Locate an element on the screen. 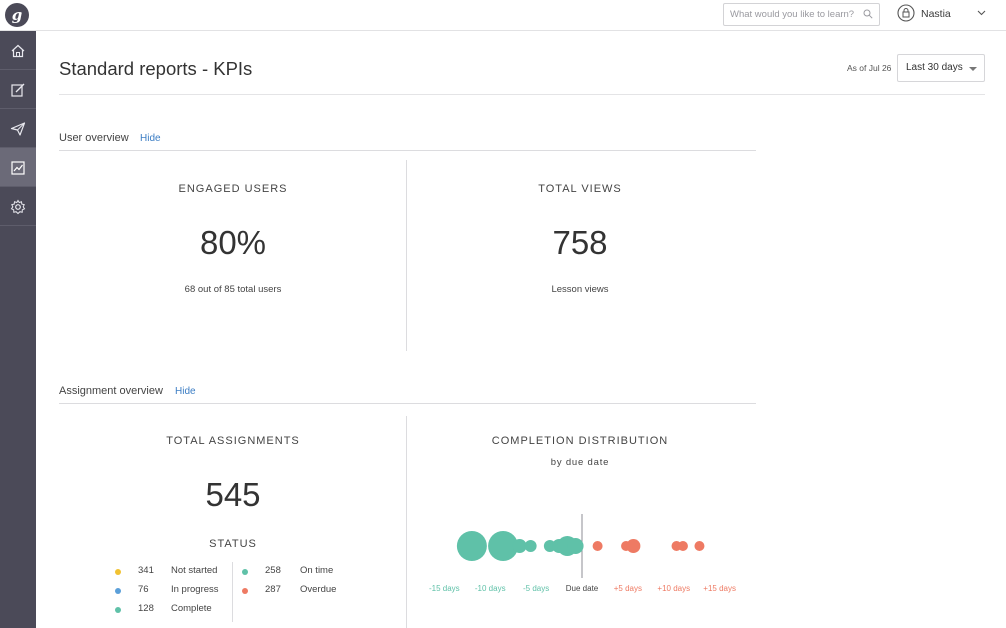  engaged-users-title: ENGAGED USERS is located at coordinates (233, 189).